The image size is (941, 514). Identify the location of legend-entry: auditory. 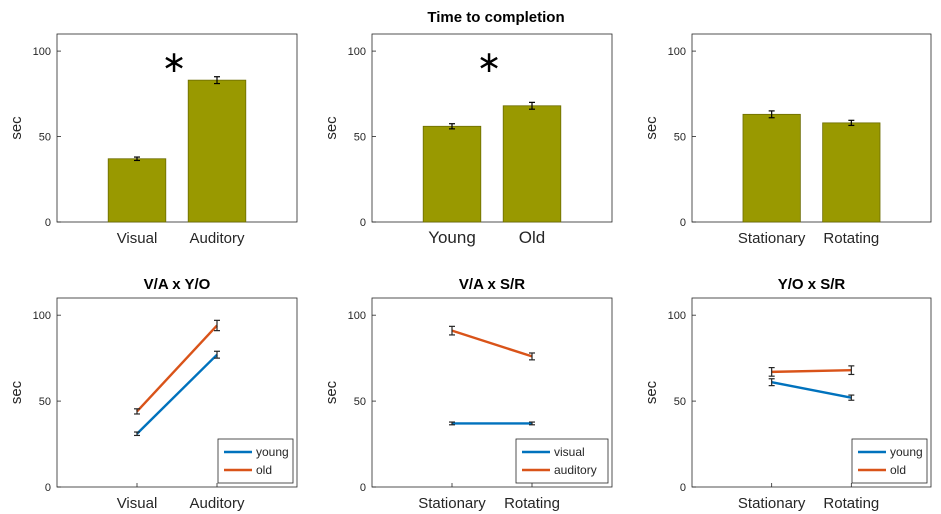
(575, 470).